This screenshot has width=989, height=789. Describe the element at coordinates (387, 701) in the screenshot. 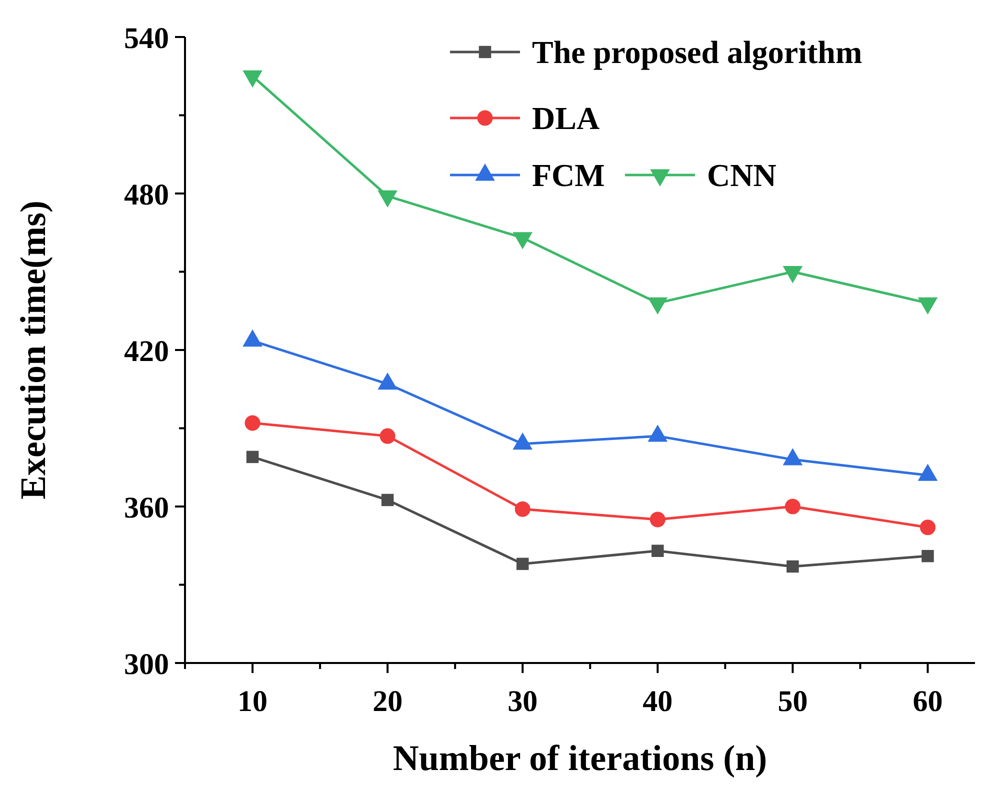

I see `x-tick-label: 20` at that location.